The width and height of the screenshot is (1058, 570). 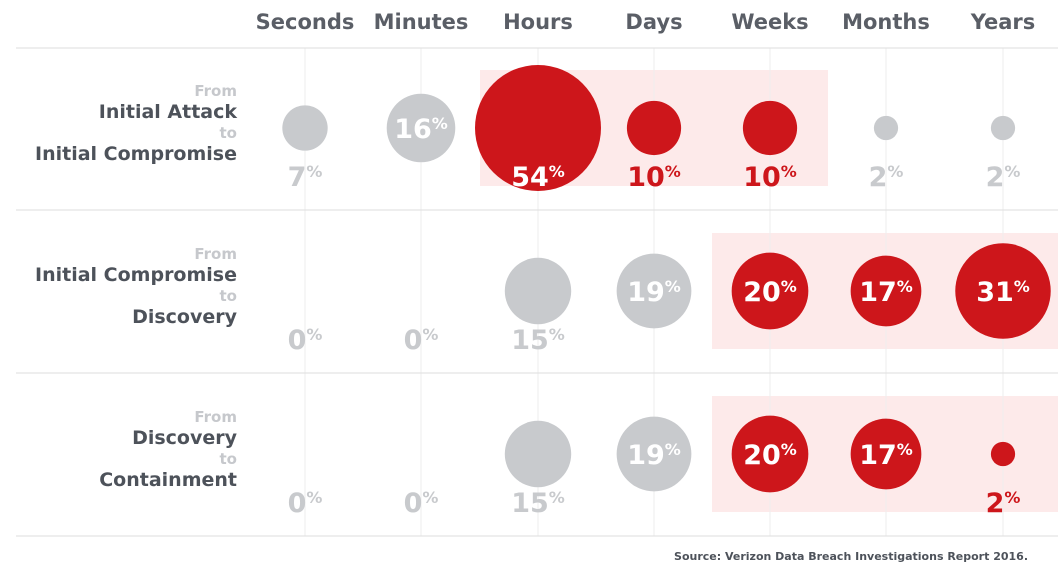 I want to click on bubble-row-1-years, so click(x=1003, y=128).